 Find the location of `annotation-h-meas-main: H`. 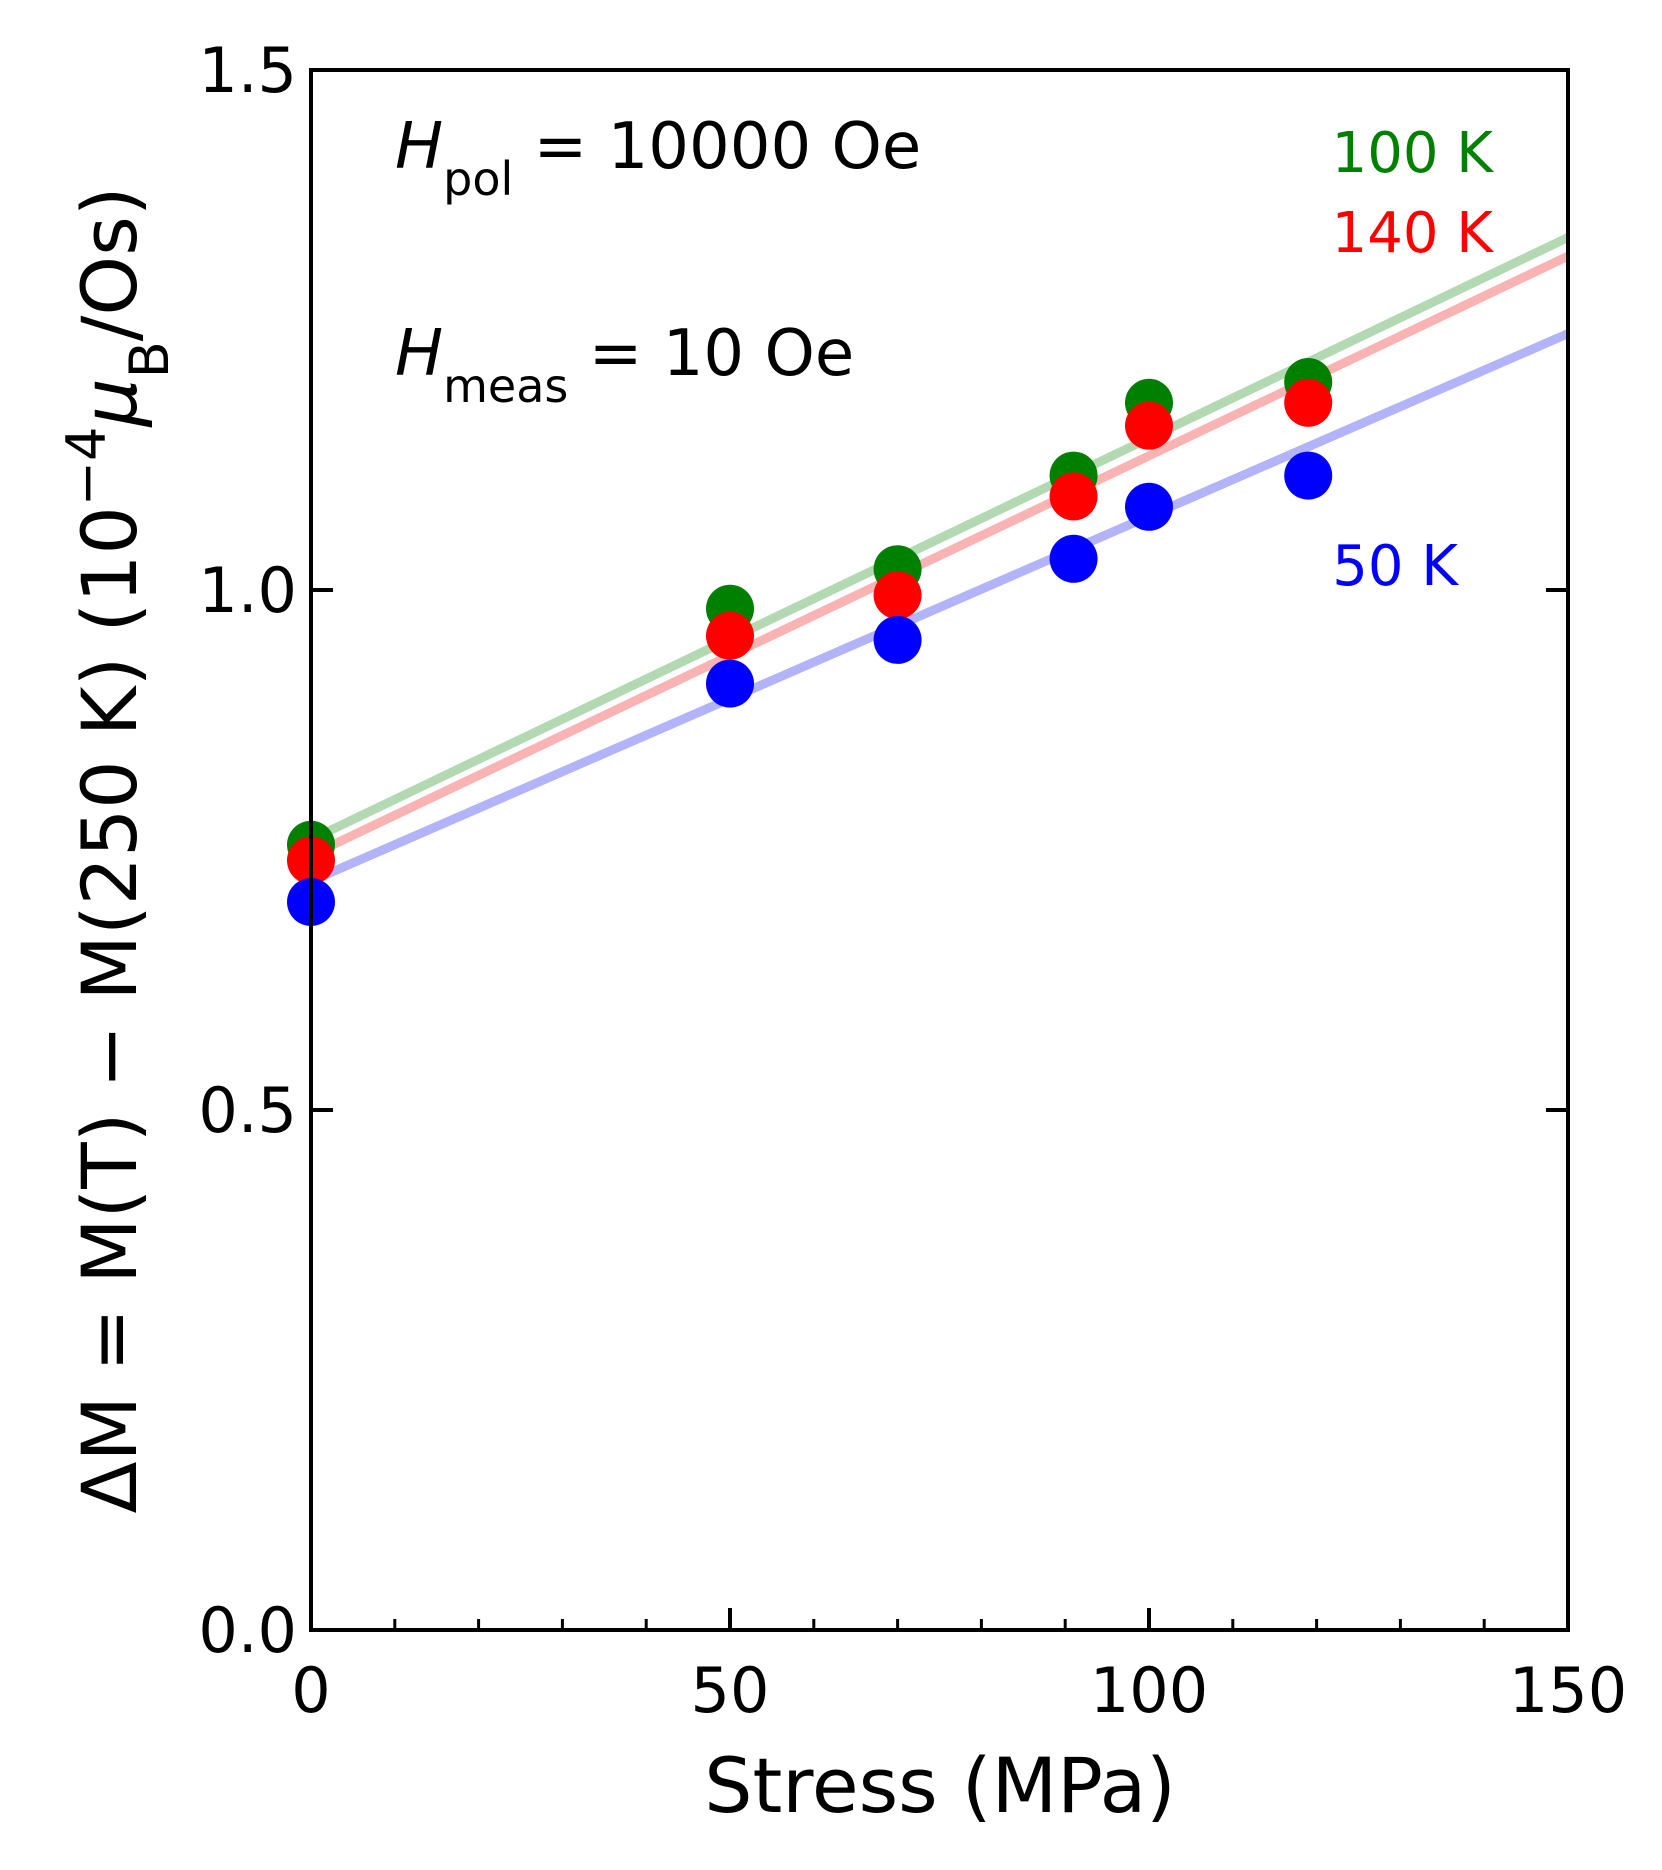

annotation-h-meas-main: H is located at coordinates (419, 354).